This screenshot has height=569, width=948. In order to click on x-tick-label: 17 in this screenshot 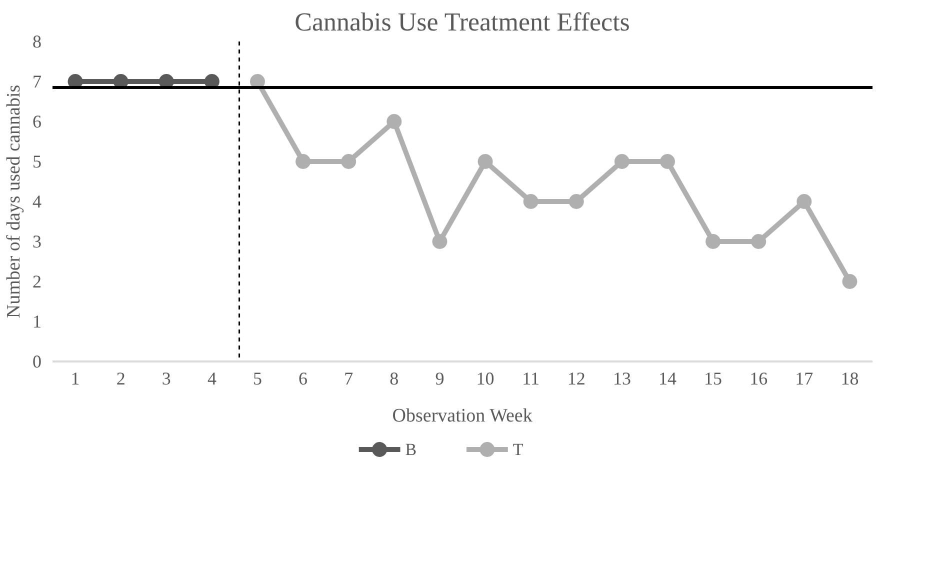, I will do `click(804, 378)`.